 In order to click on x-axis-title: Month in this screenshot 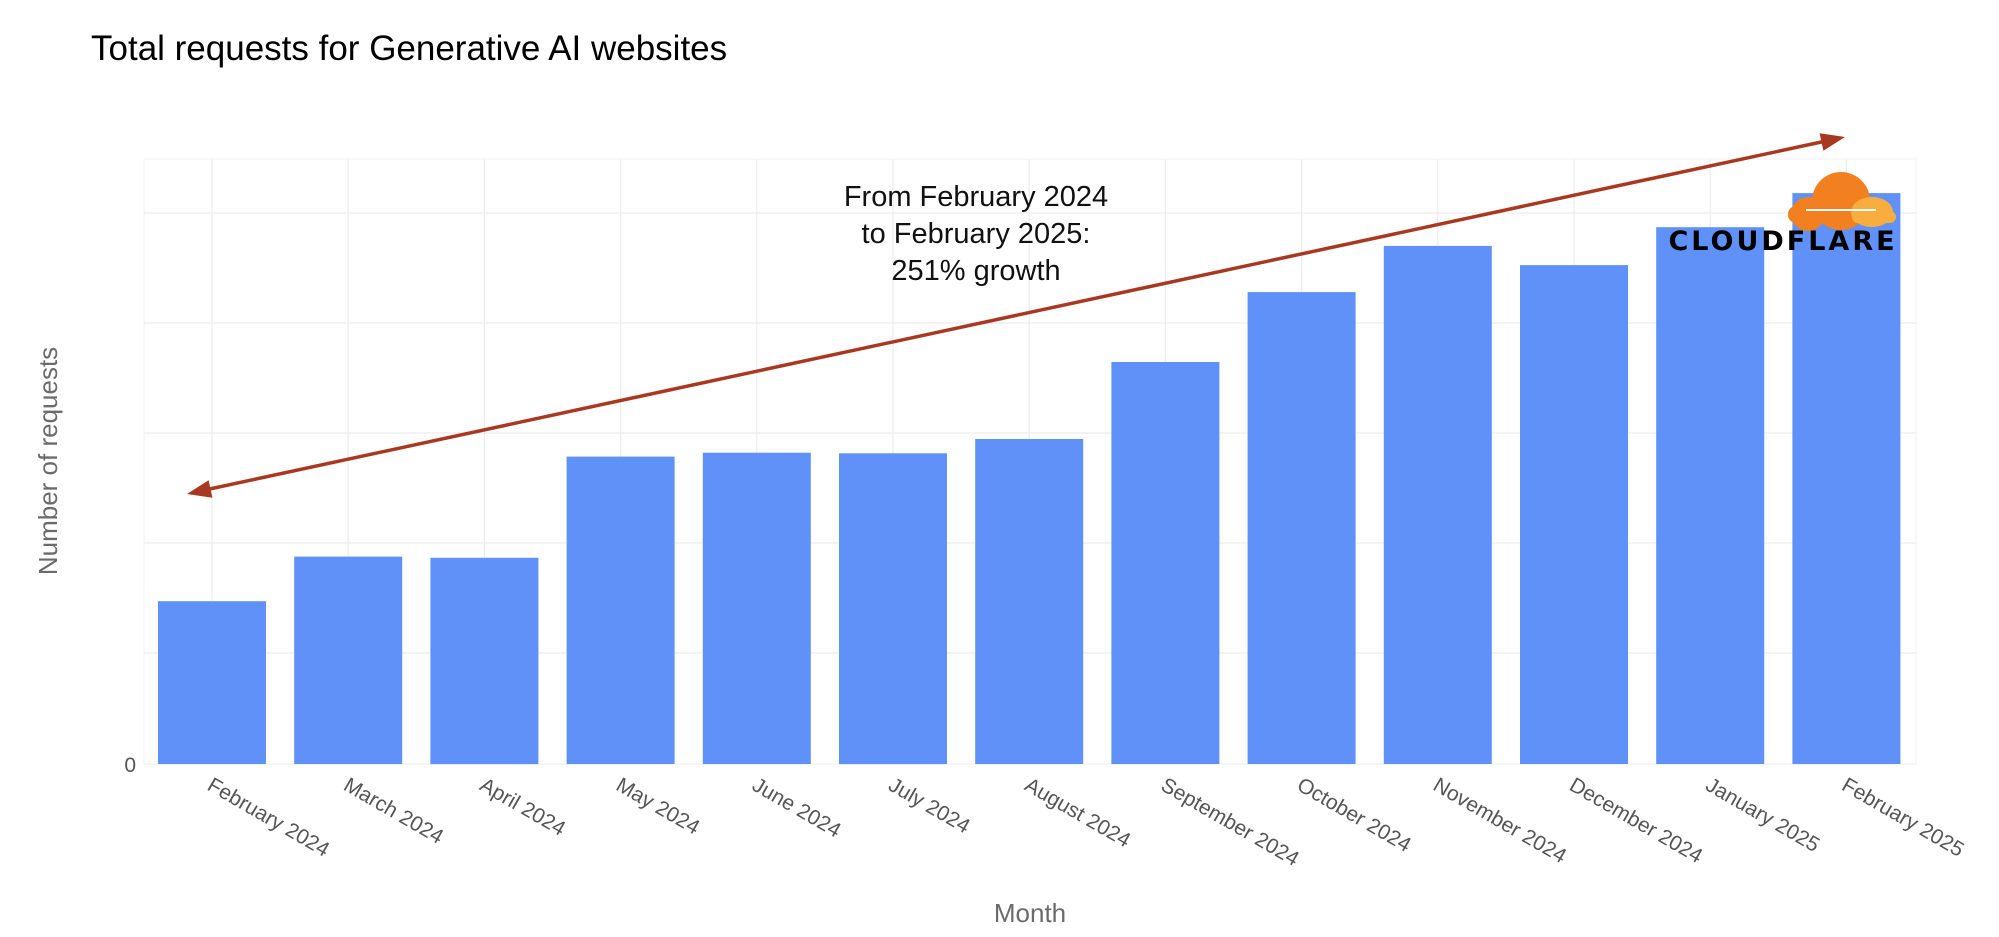, I will do `click(1030, 913)`.